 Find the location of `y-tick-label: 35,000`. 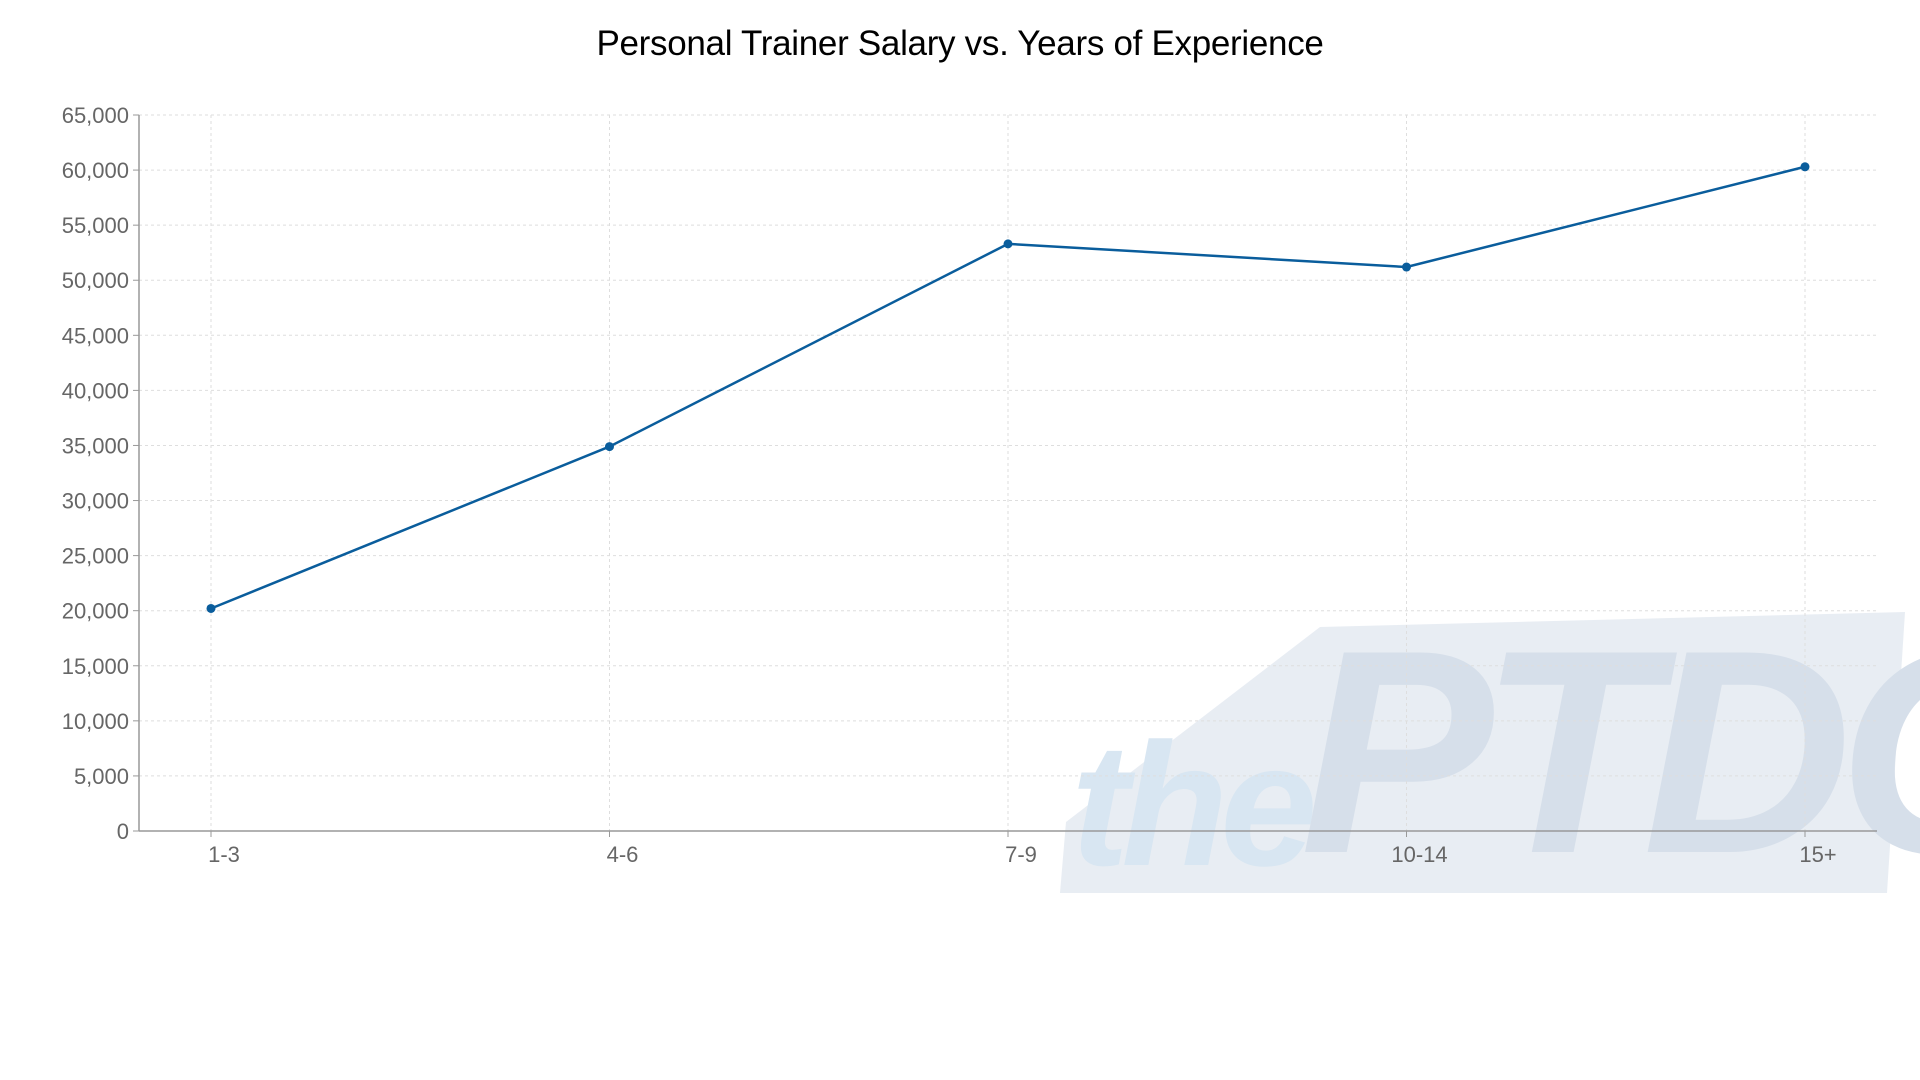

y-tick-label: 35,000 is located at coordinates (95, 445).